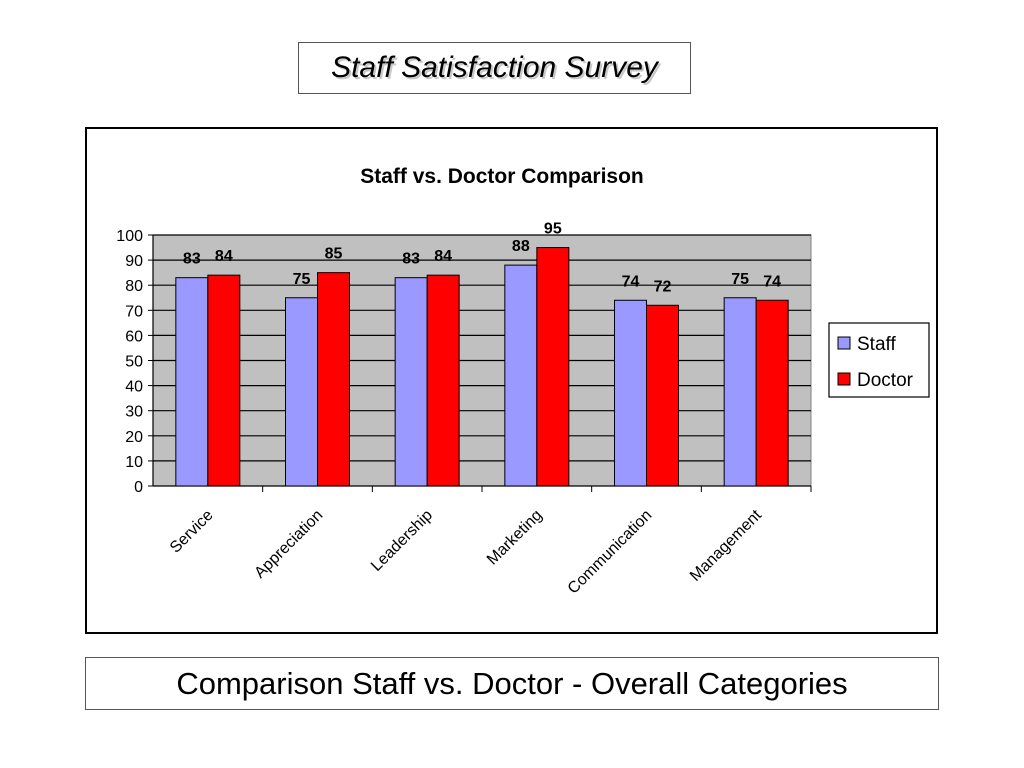 The width and height of the screenshot is (1024, 768). What do you see at coordinates (876, 344) in the screenshot?
I see `legend-label-staff: Staff` at bounding box center [876, 344].